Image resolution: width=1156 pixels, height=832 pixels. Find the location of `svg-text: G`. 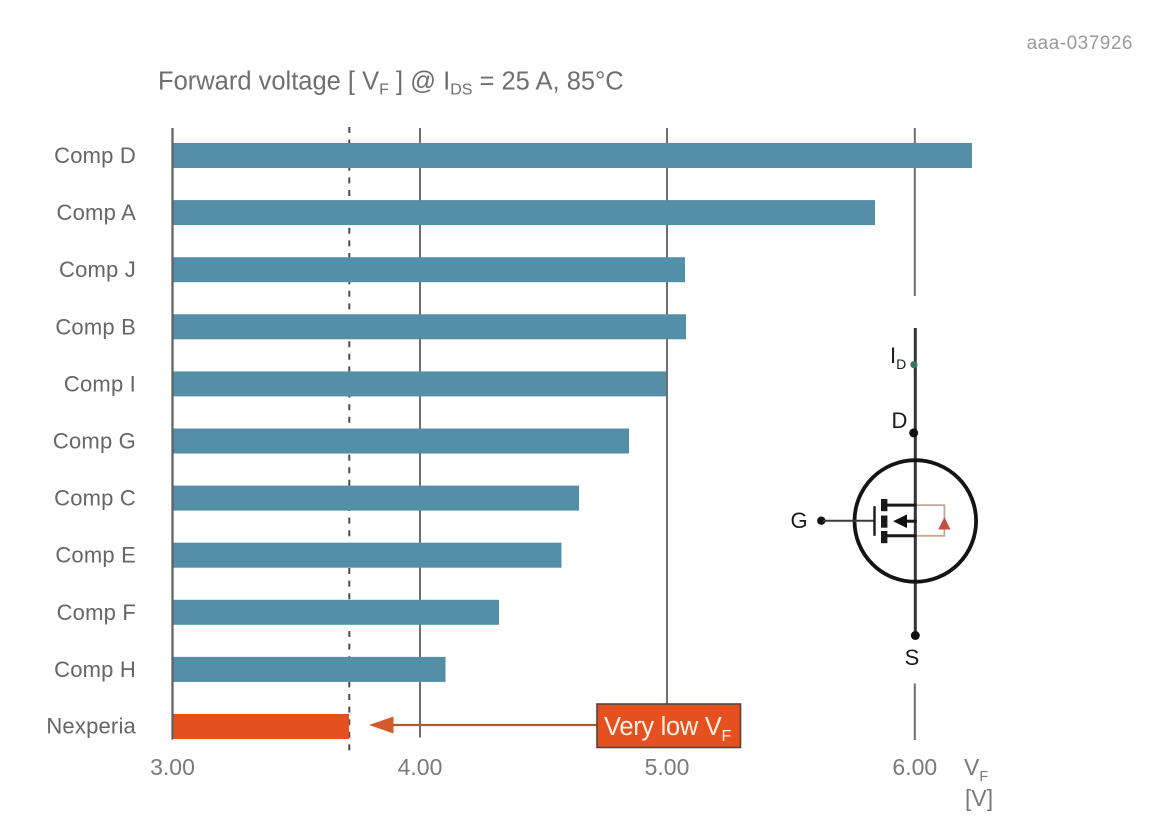

svg-text: G is located at coordinates (799, 520).